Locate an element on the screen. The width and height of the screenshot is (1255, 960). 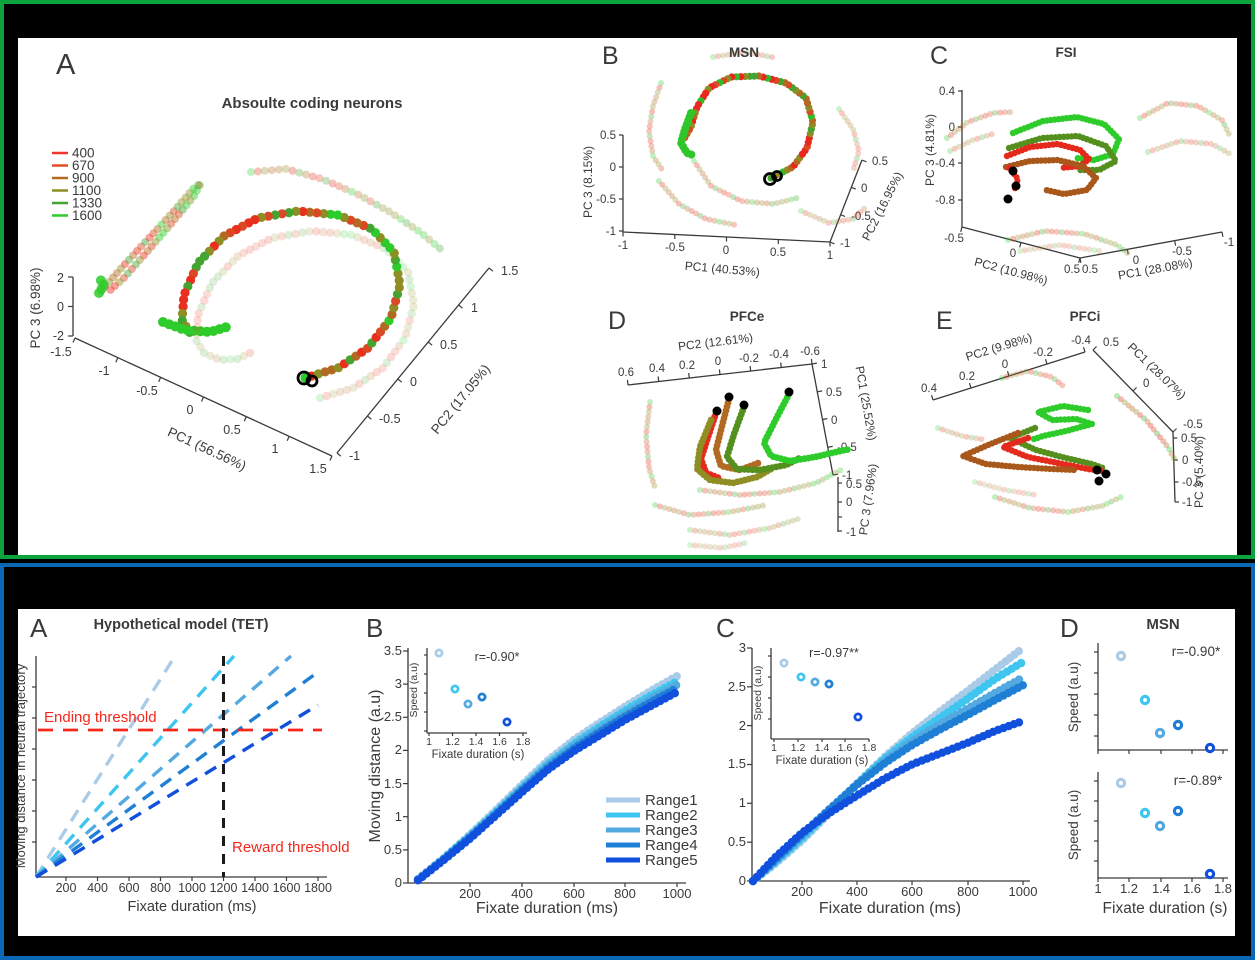
panel-title: MSN is located at coordinates (1162, 624).